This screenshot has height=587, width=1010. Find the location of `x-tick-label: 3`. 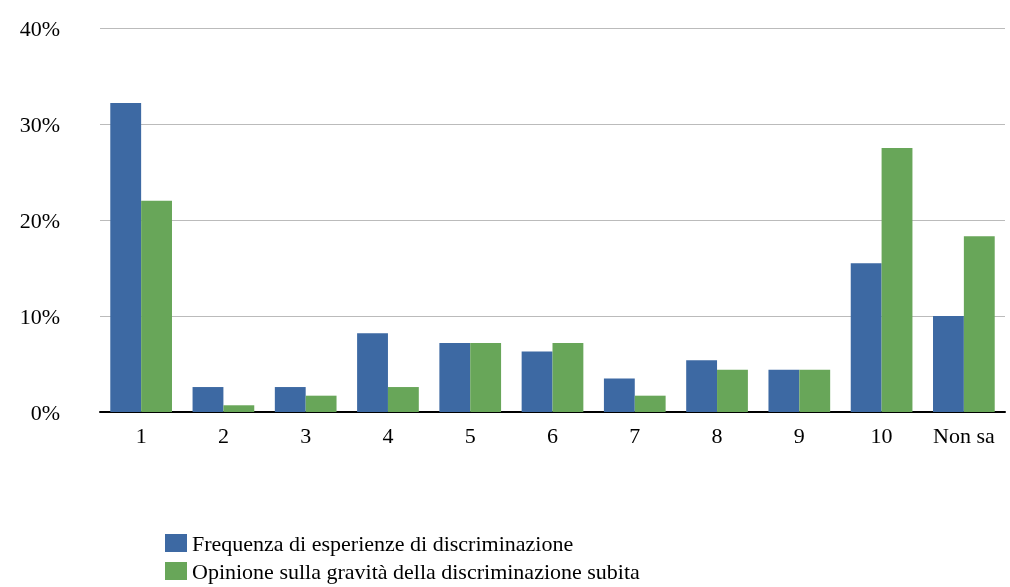

x-tick-label: 3 is located at coordinates (306, 435).